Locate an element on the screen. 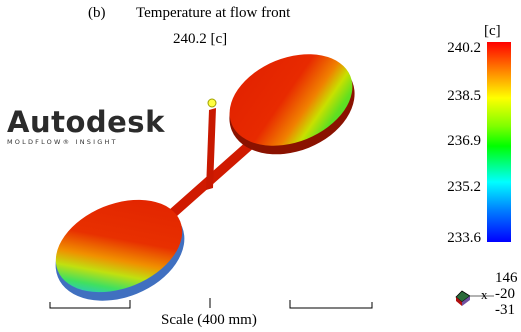  axis-value-3: -31 is located at coordinates (505, 310).